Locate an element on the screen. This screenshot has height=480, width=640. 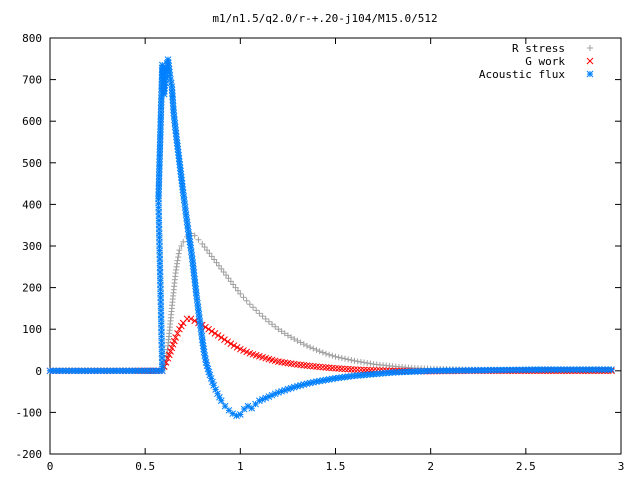
legend-label: G work is located at coordinates (545, 61).